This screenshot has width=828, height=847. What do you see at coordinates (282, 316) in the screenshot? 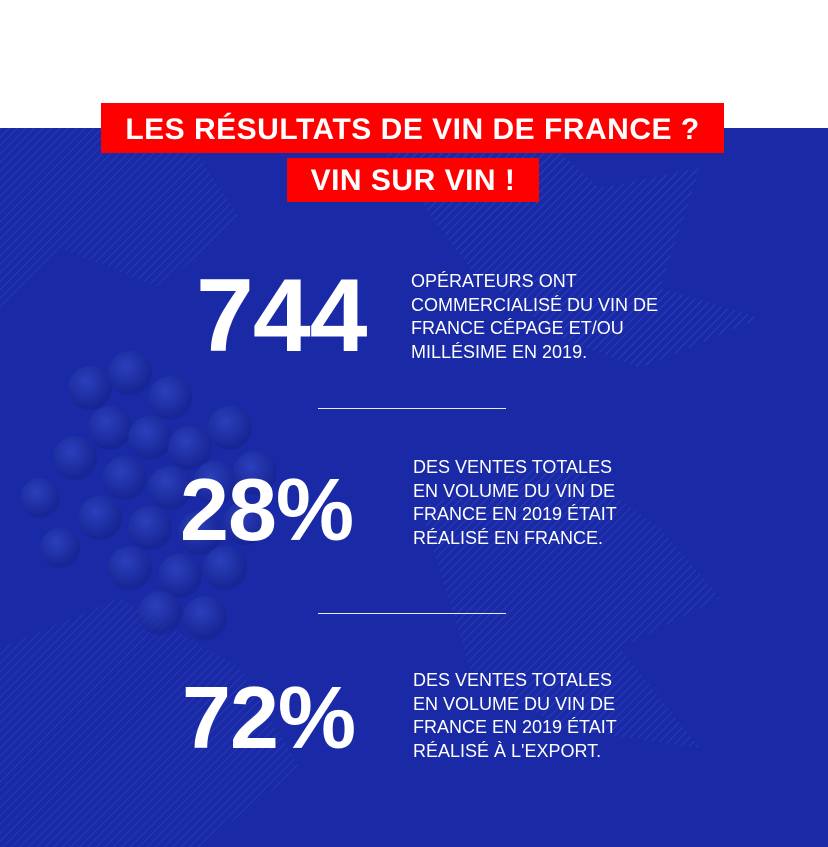
I see `stat-value-operators: 744` at bounding box center [282, 316].